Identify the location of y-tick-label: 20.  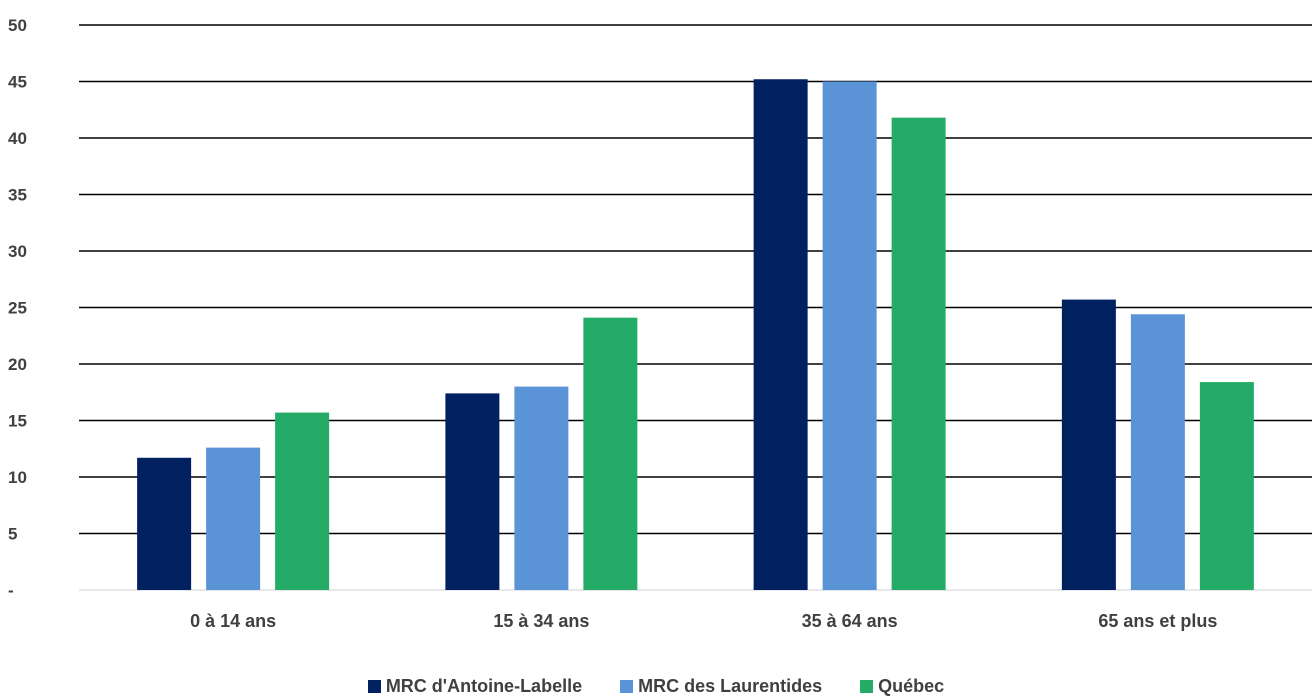
(17, 364).